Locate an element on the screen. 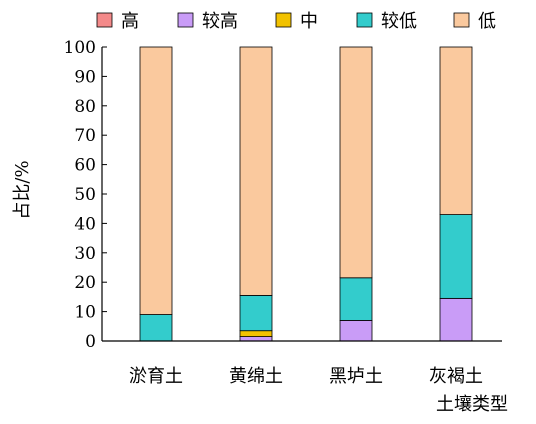  y-axis-label: 占比/% is located at coordinates (22, 189).